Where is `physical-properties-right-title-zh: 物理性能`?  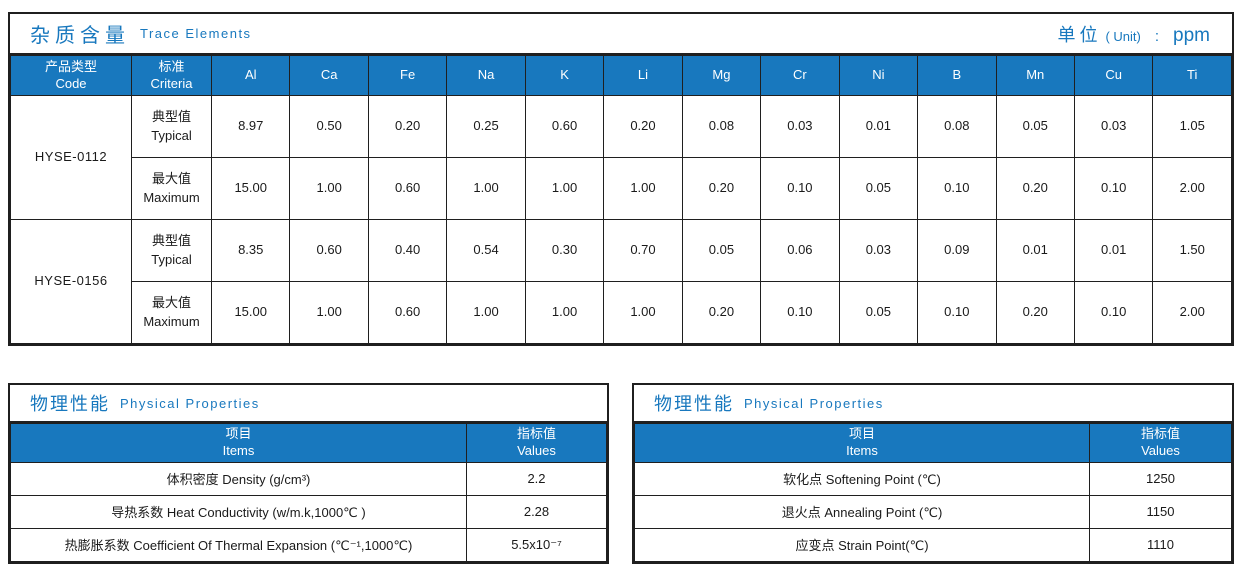 physical-properties-right-title-zh: 物理性能 is located at coordinates (694, 404).